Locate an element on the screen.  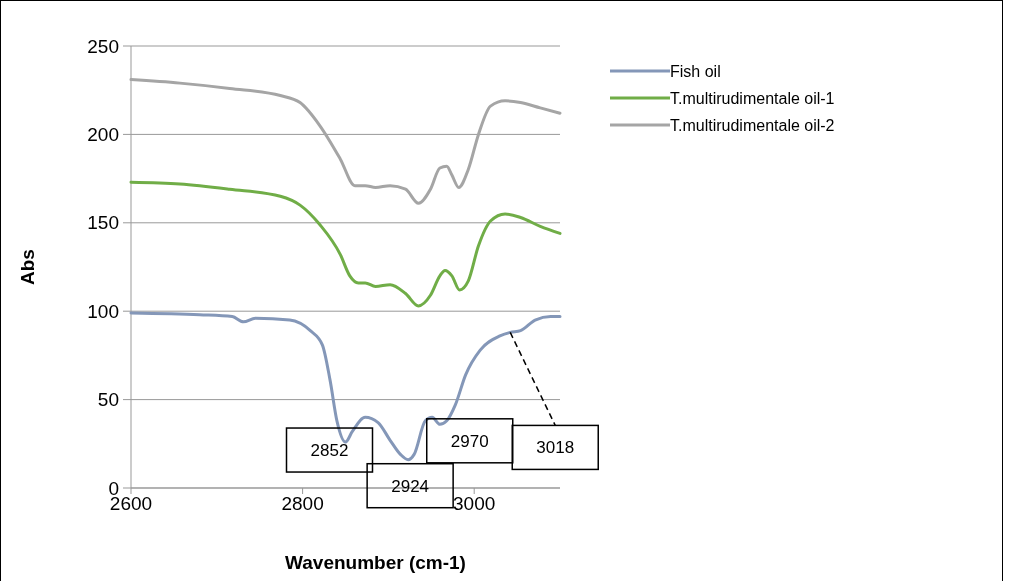
legend-label: T.multirudimentale oil-1 is located at coordinates (752, 98).